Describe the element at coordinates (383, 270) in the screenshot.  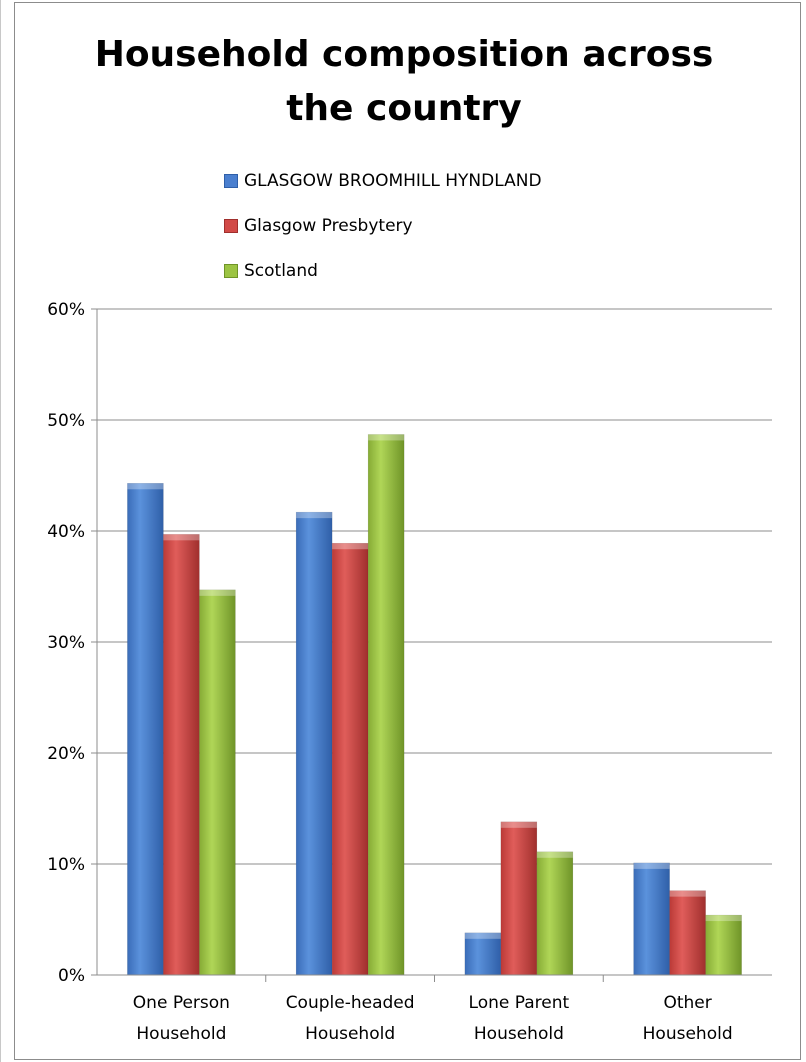
I see `legend-item-scotland: Scotland` at that location.